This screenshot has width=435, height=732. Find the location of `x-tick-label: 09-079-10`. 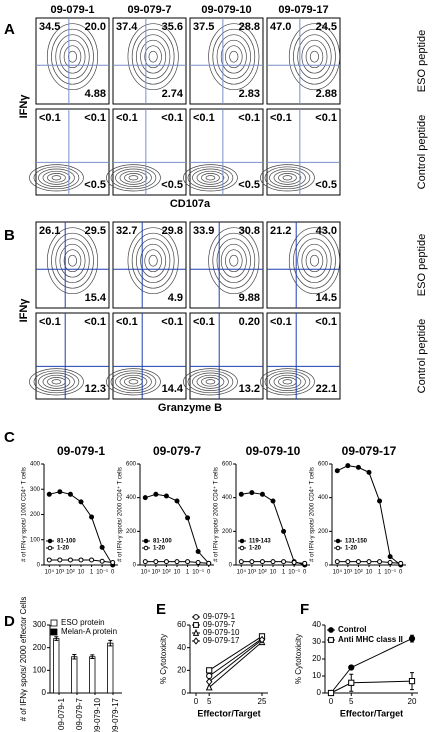

x-tick-label: 09-079-10 is located at coordinates (97, 714).